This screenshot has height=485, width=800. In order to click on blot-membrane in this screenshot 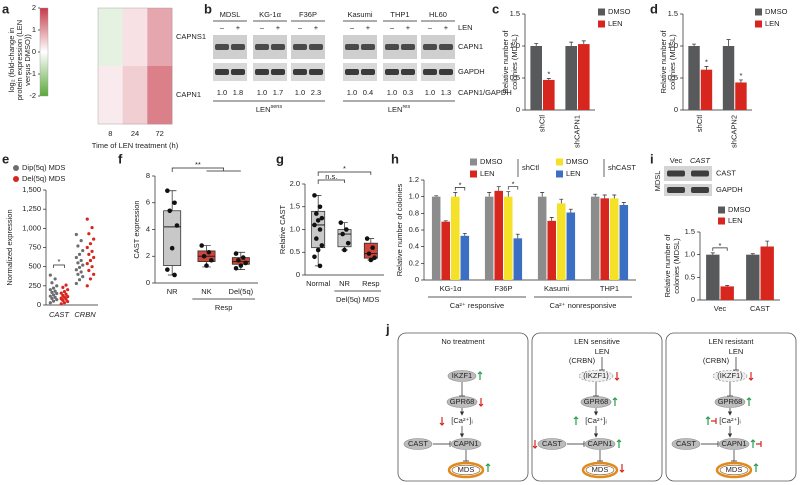, I will do `click(308, 72)`.